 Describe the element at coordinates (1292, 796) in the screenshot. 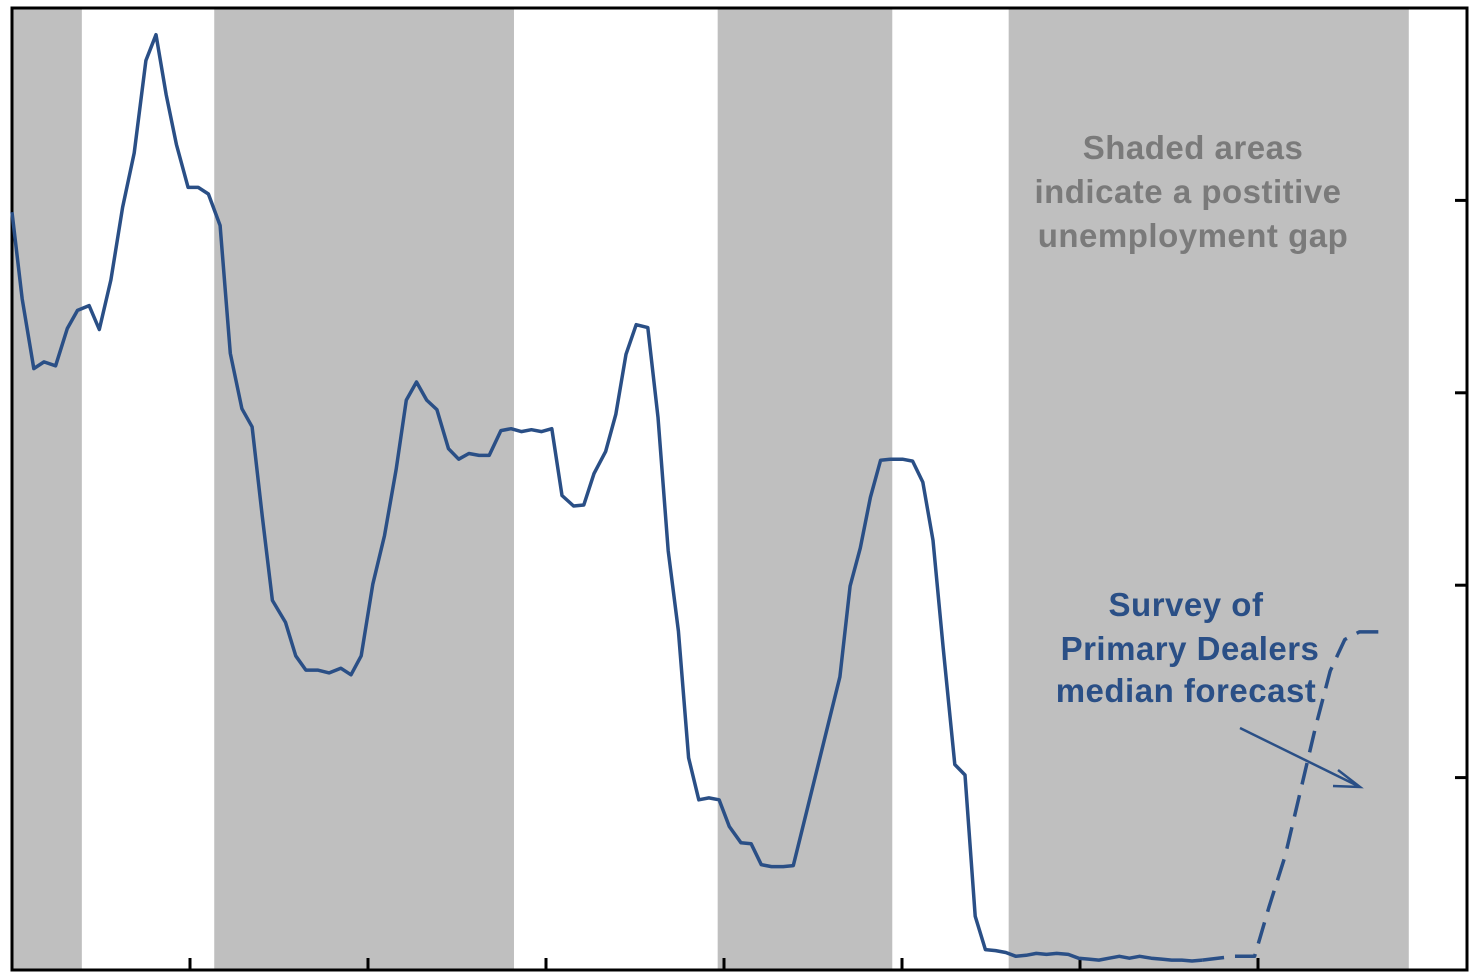

I see `forecast-series-line` at that location.